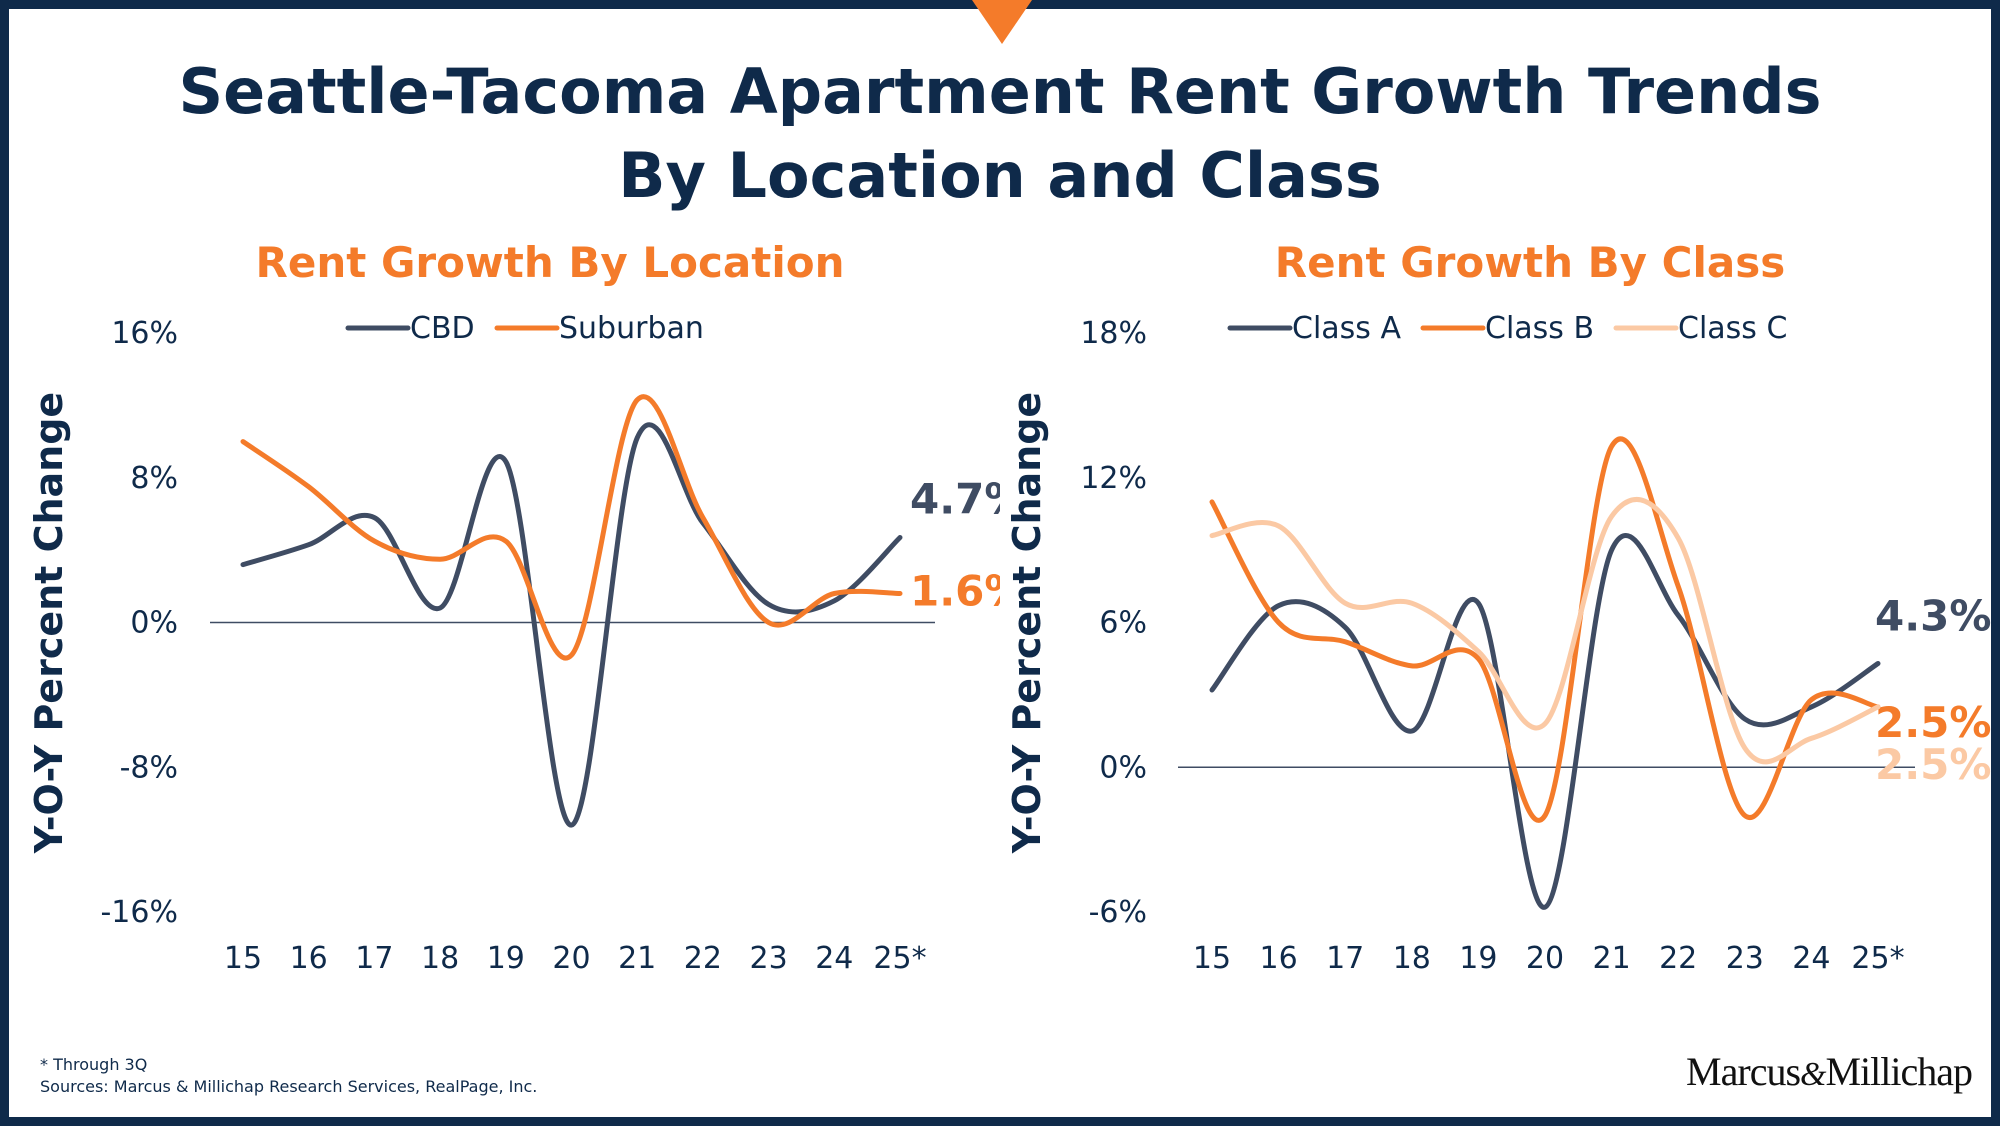 The height and width of the screenshot is (1126, 2000). Describe the element at coordinates (631, 328) in the screenshot. I see `legend-entry: Suburban` at that location.